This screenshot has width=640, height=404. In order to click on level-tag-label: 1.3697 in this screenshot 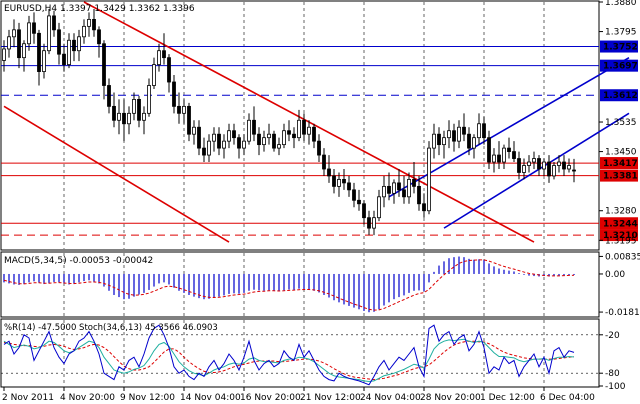, I will do `click(620, 67)`.